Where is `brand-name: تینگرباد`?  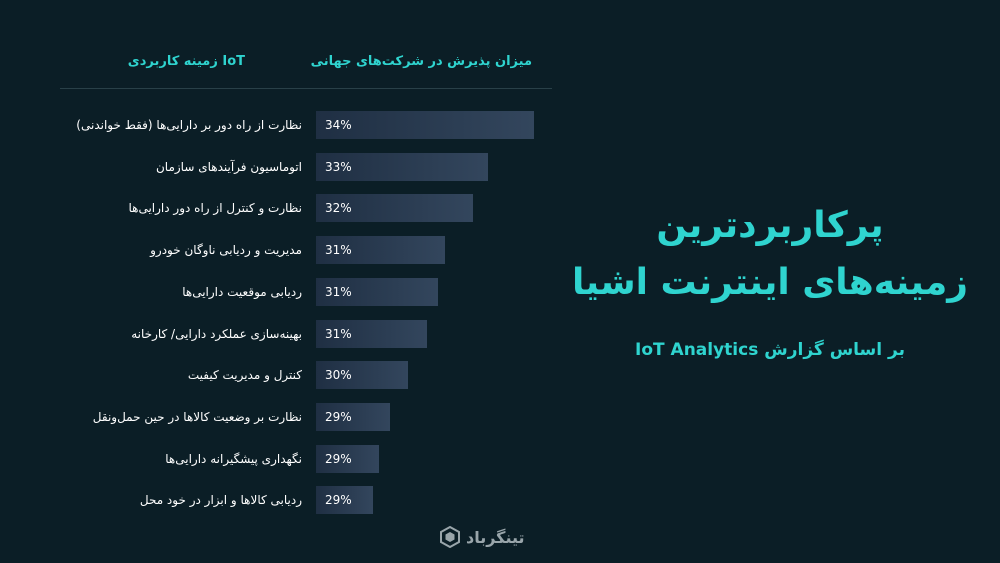
brand-name: تینگرباد is located at coordinates (495, 537).